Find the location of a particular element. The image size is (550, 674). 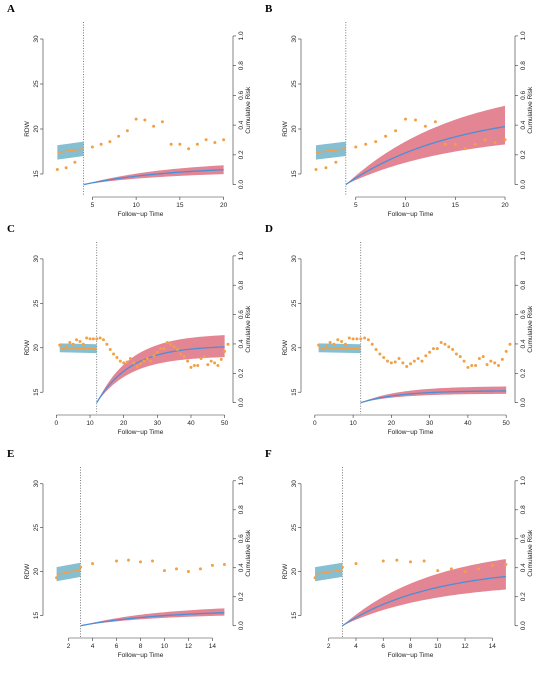

y-tick-label: 20 is located at coordinates (36, 129).